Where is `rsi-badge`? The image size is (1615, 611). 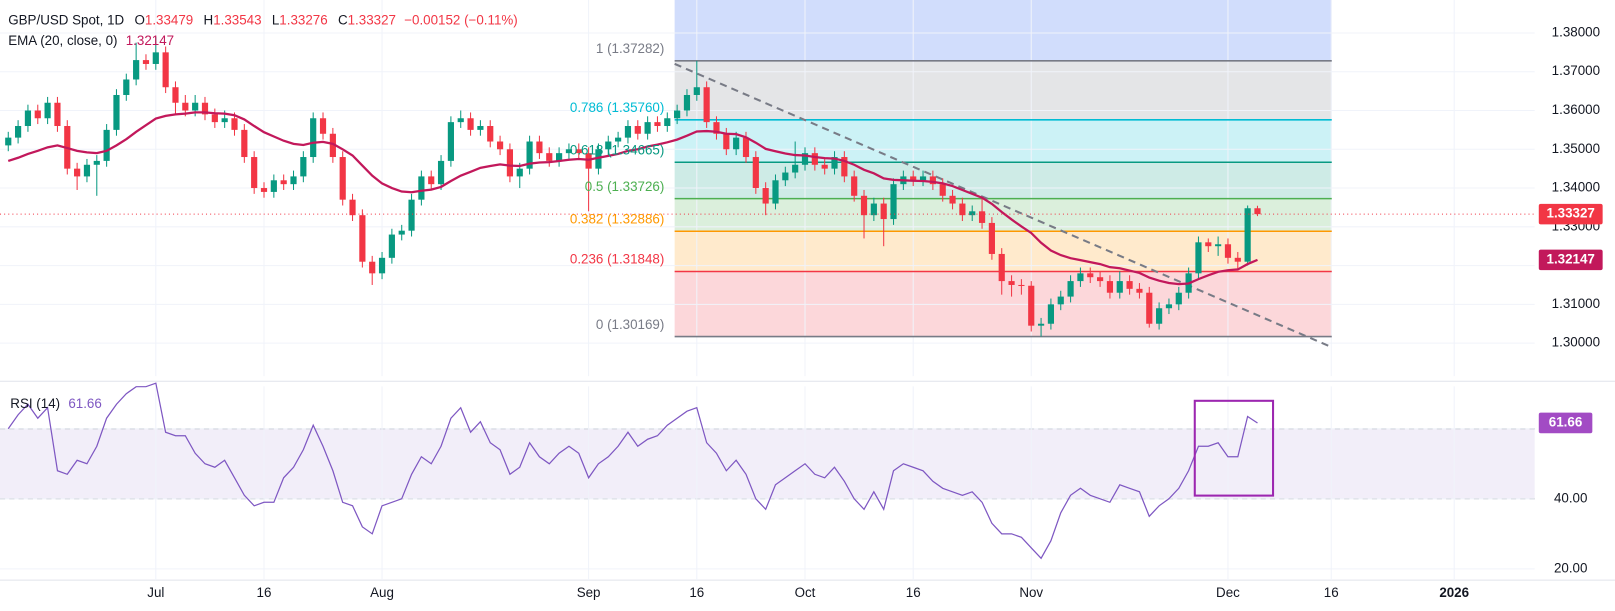
rsi-badge is located at coordinates (1565, 423).